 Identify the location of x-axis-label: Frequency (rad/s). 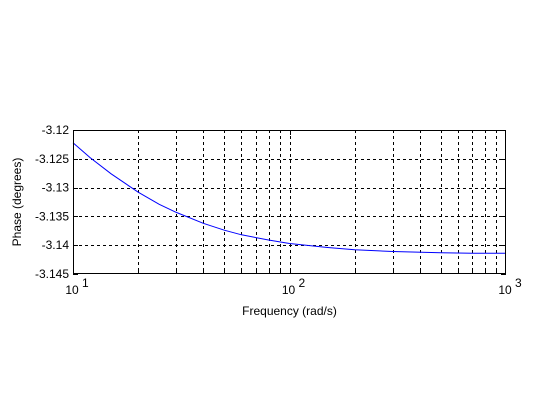
(289, 311).